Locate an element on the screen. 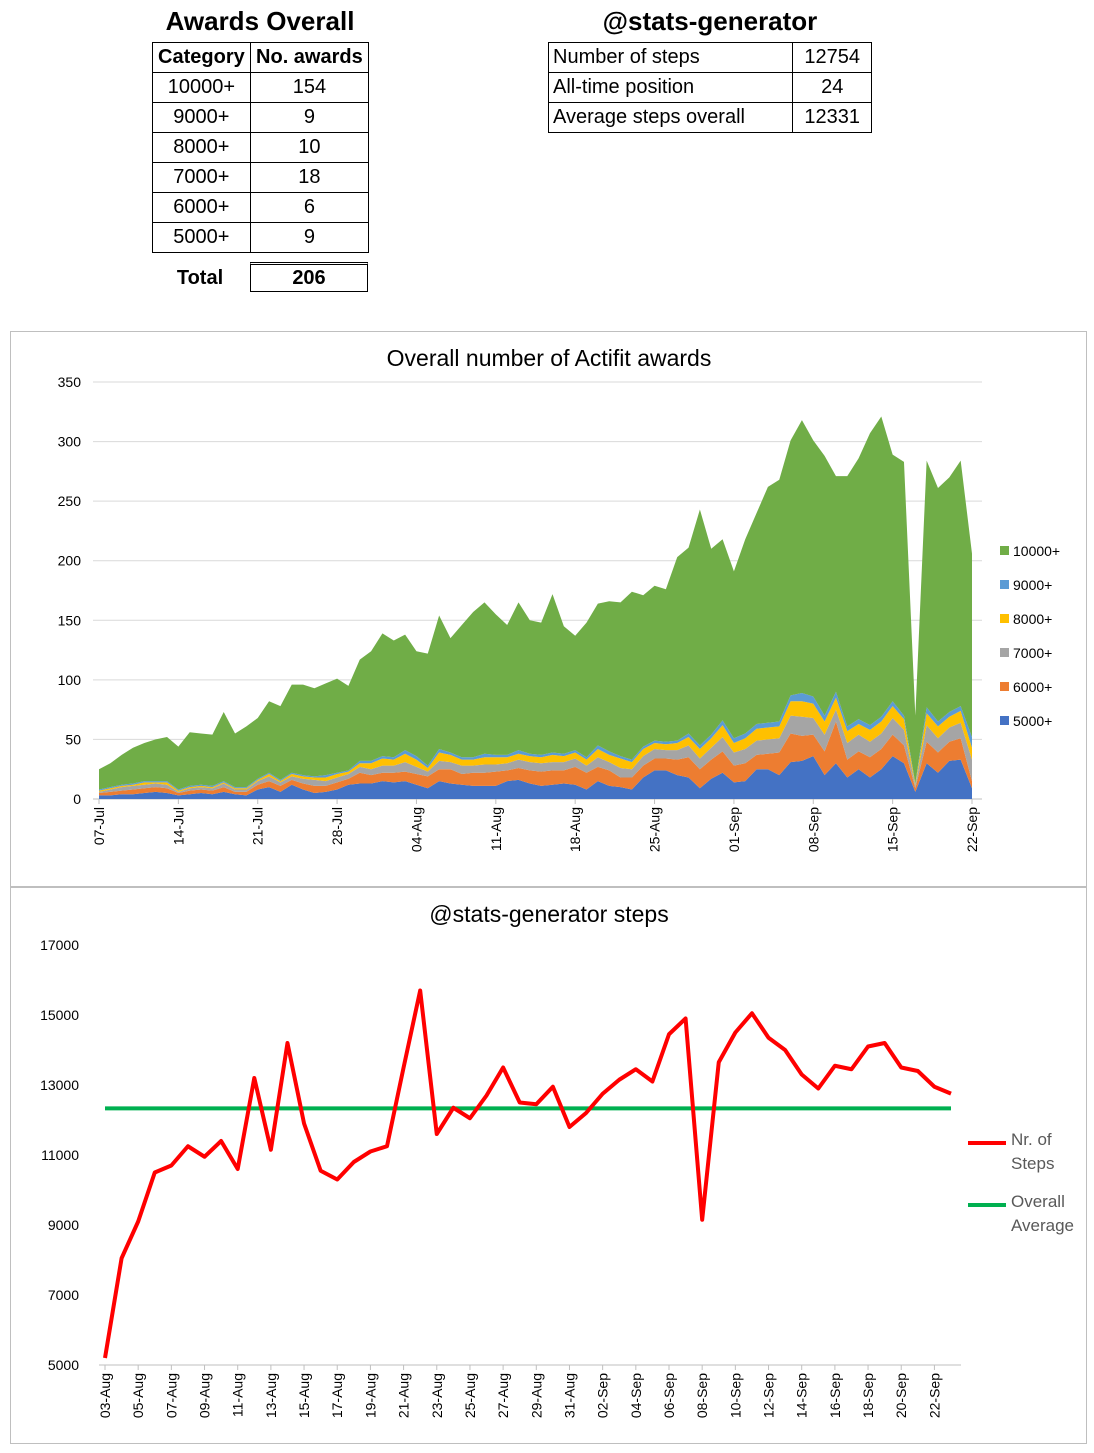  table-cell: 5000+ is located at coordinates (201, 237).